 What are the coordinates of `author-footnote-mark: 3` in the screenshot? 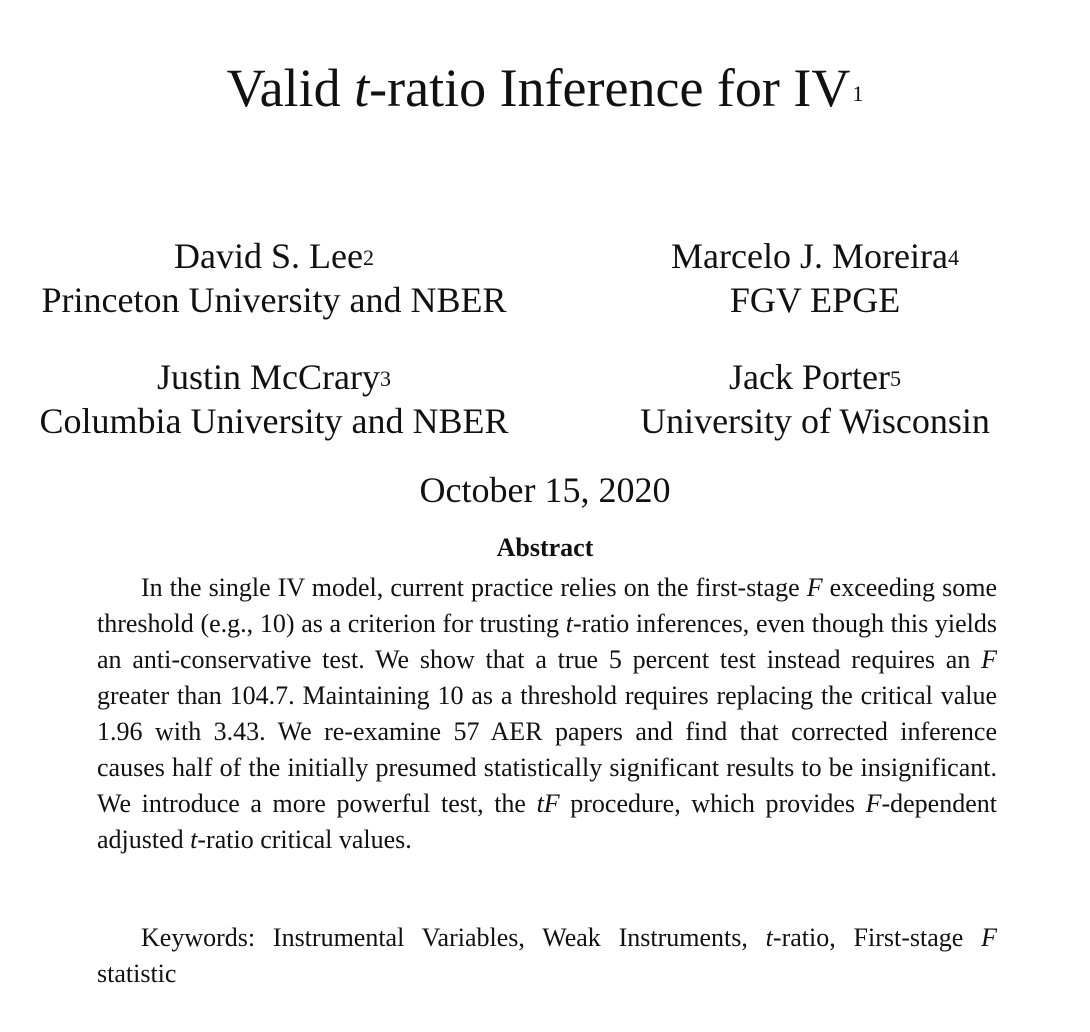 It's located at (385, 378).